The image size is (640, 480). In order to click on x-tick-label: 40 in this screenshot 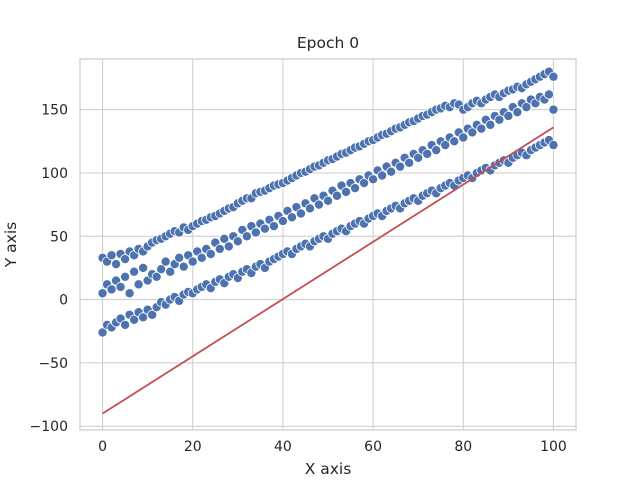, I will do `click(283, 447)`.